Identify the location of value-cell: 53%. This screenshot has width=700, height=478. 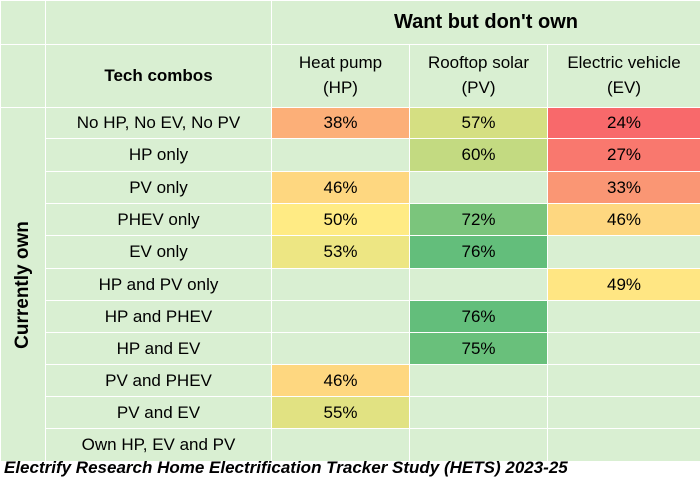
(341, 252).